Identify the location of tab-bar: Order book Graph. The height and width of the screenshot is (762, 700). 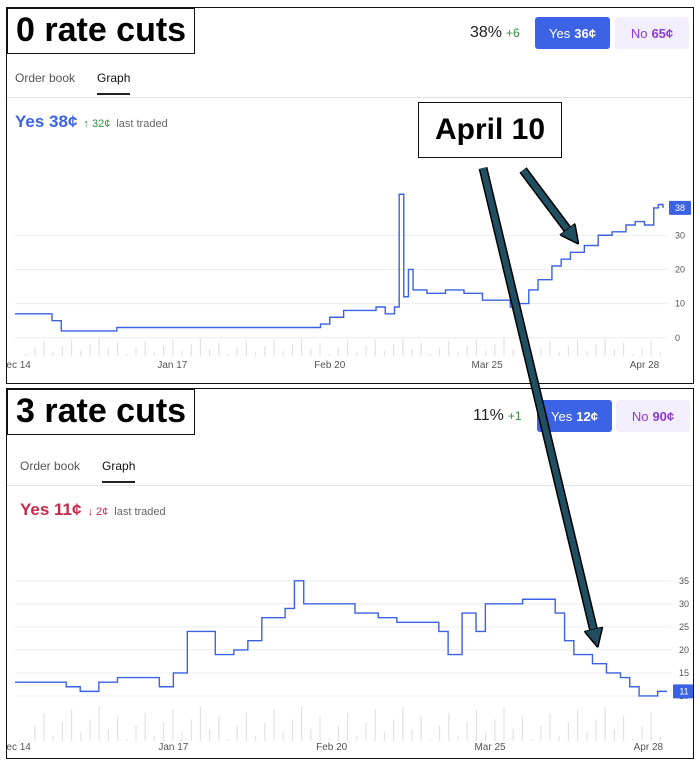
(88, 471).